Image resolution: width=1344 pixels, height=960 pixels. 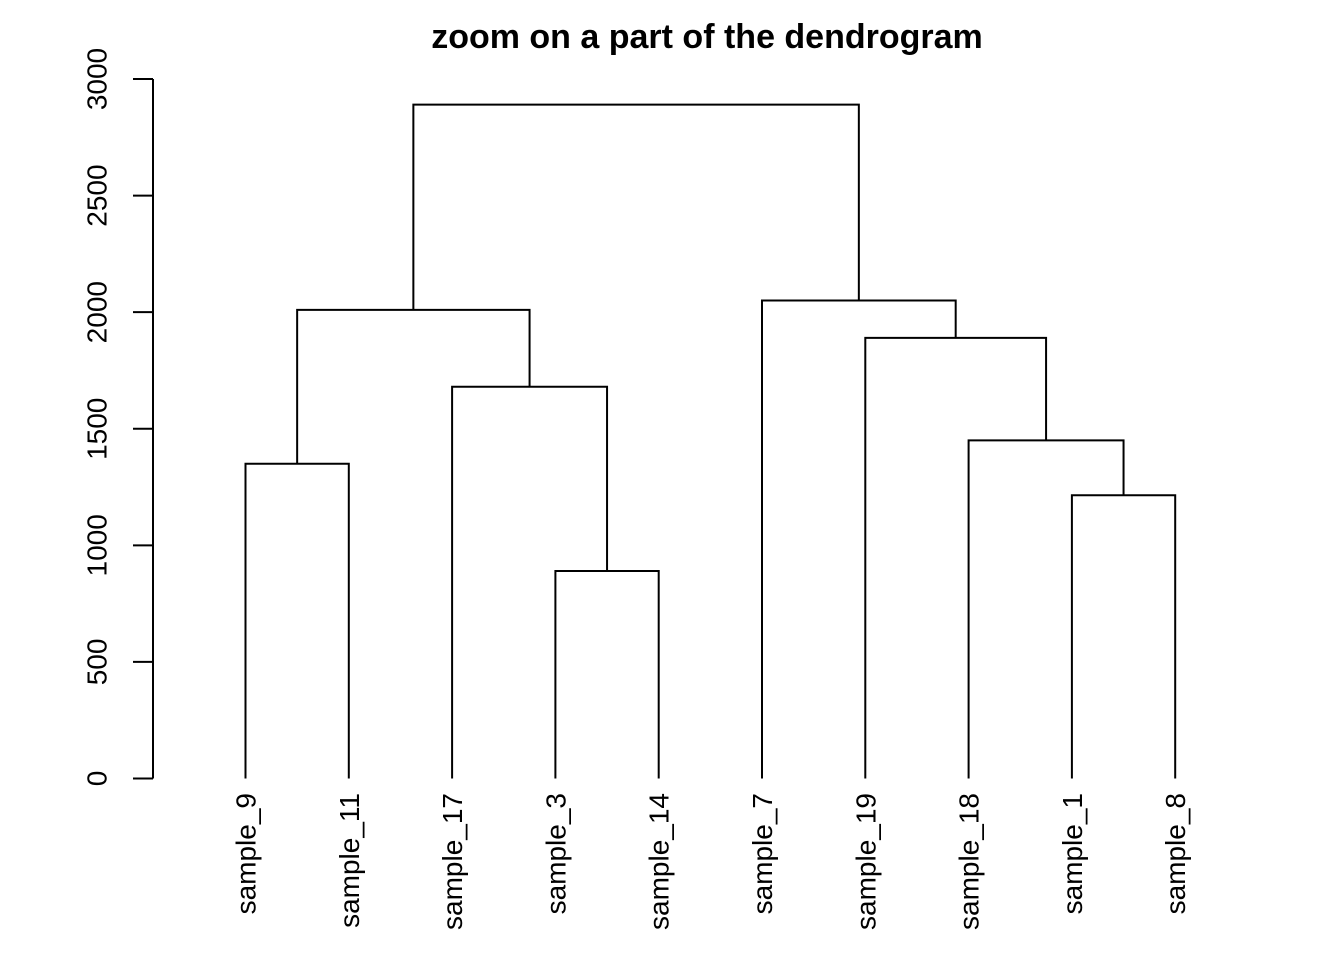 I want to click on leaf-label: sample_7, so click(x=762, y=853).